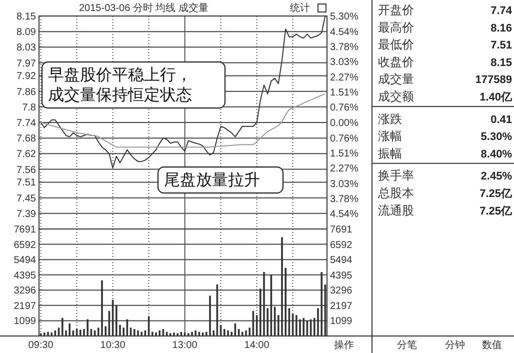  Describe the element at coordinates (496, 154) in the screenshot. I see `text: 8.40%` at that location.